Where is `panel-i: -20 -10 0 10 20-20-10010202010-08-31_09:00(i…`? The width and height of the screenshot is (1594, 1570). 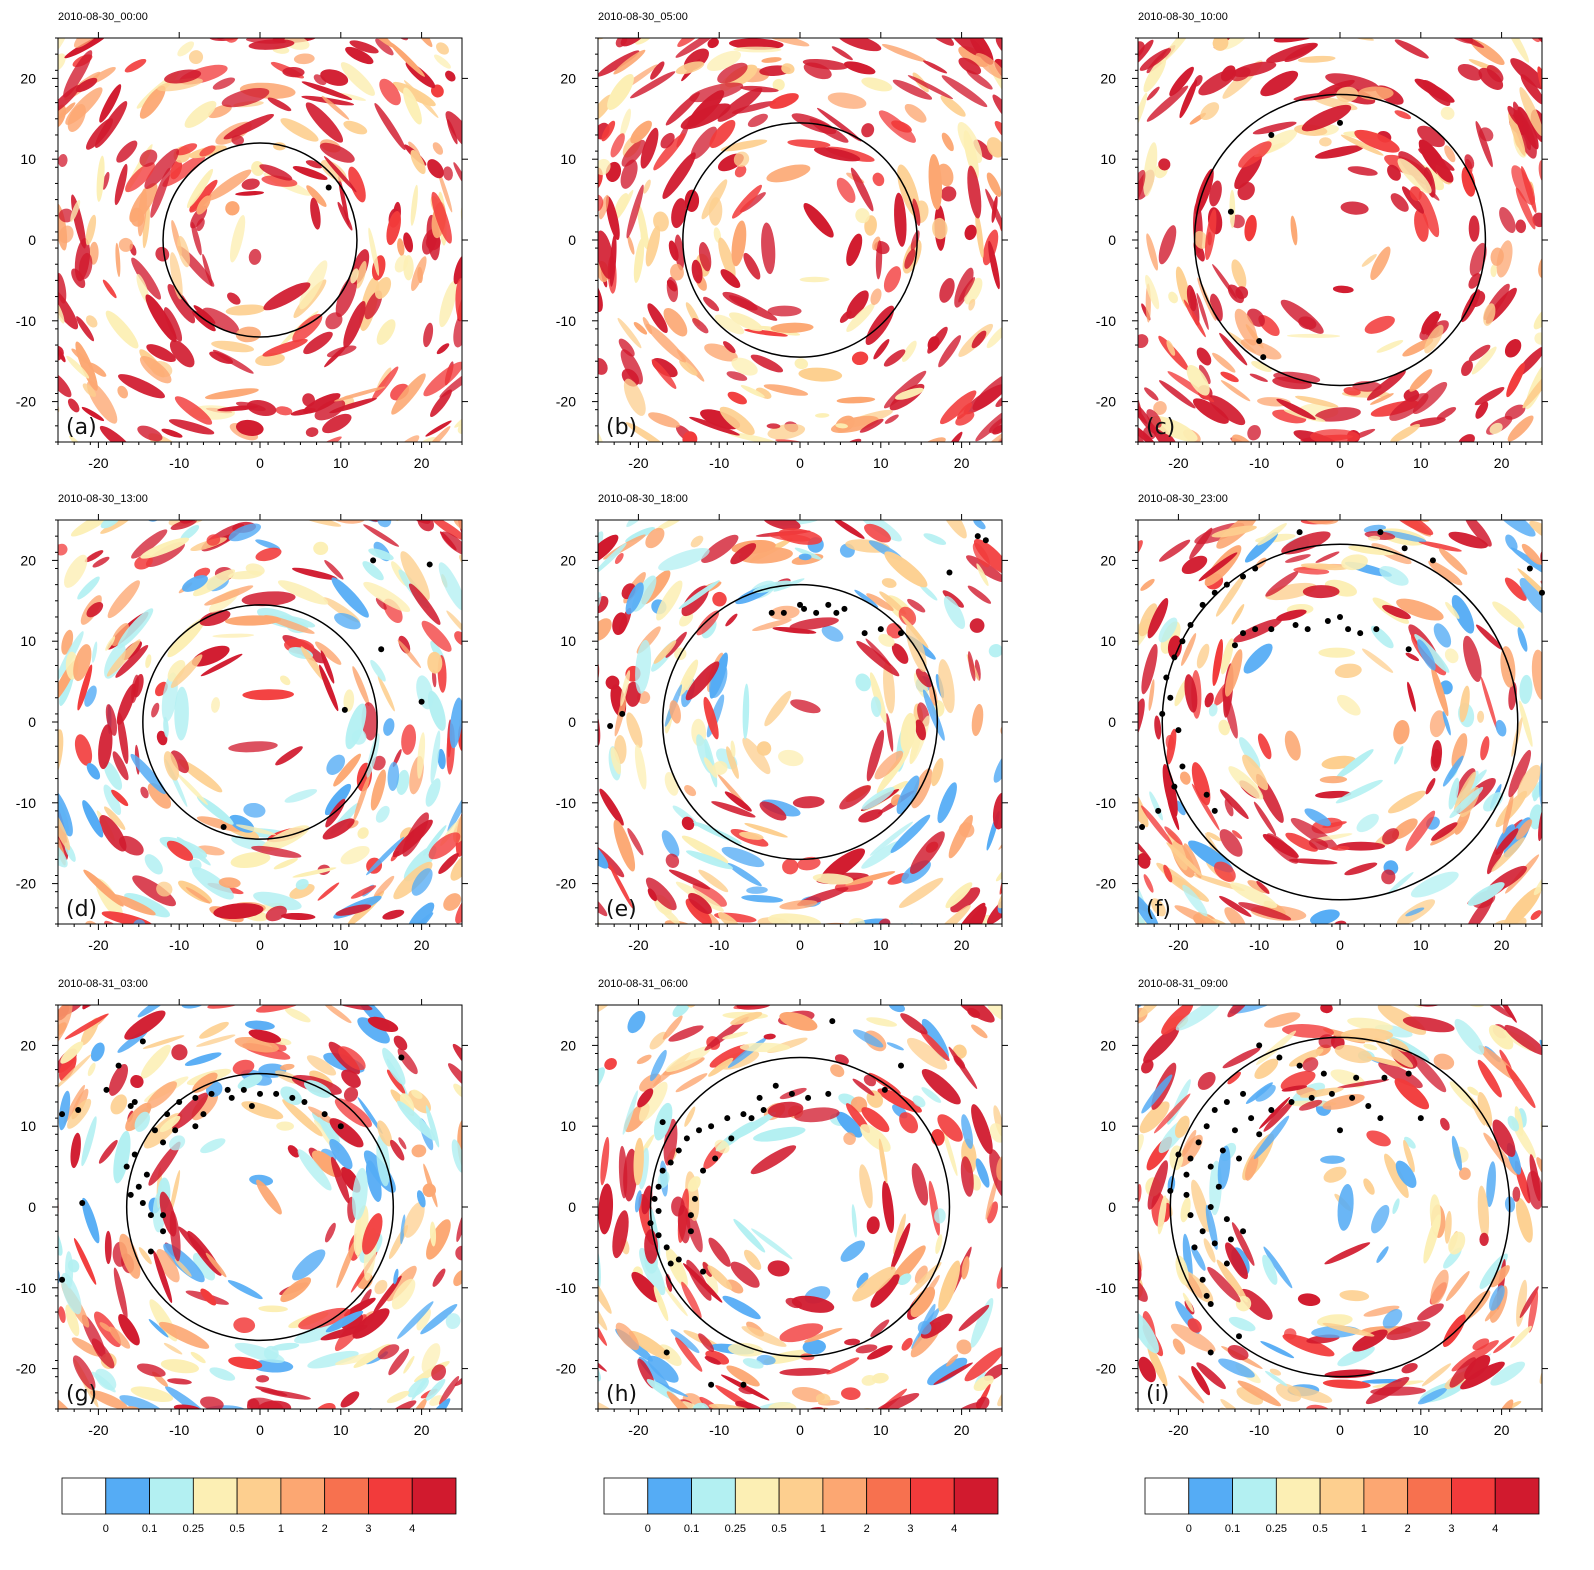
panel-i: -20 -10 0 10 20-20-10010202010-08-31_09:00(i… is located at coordinates (1322, 1204).